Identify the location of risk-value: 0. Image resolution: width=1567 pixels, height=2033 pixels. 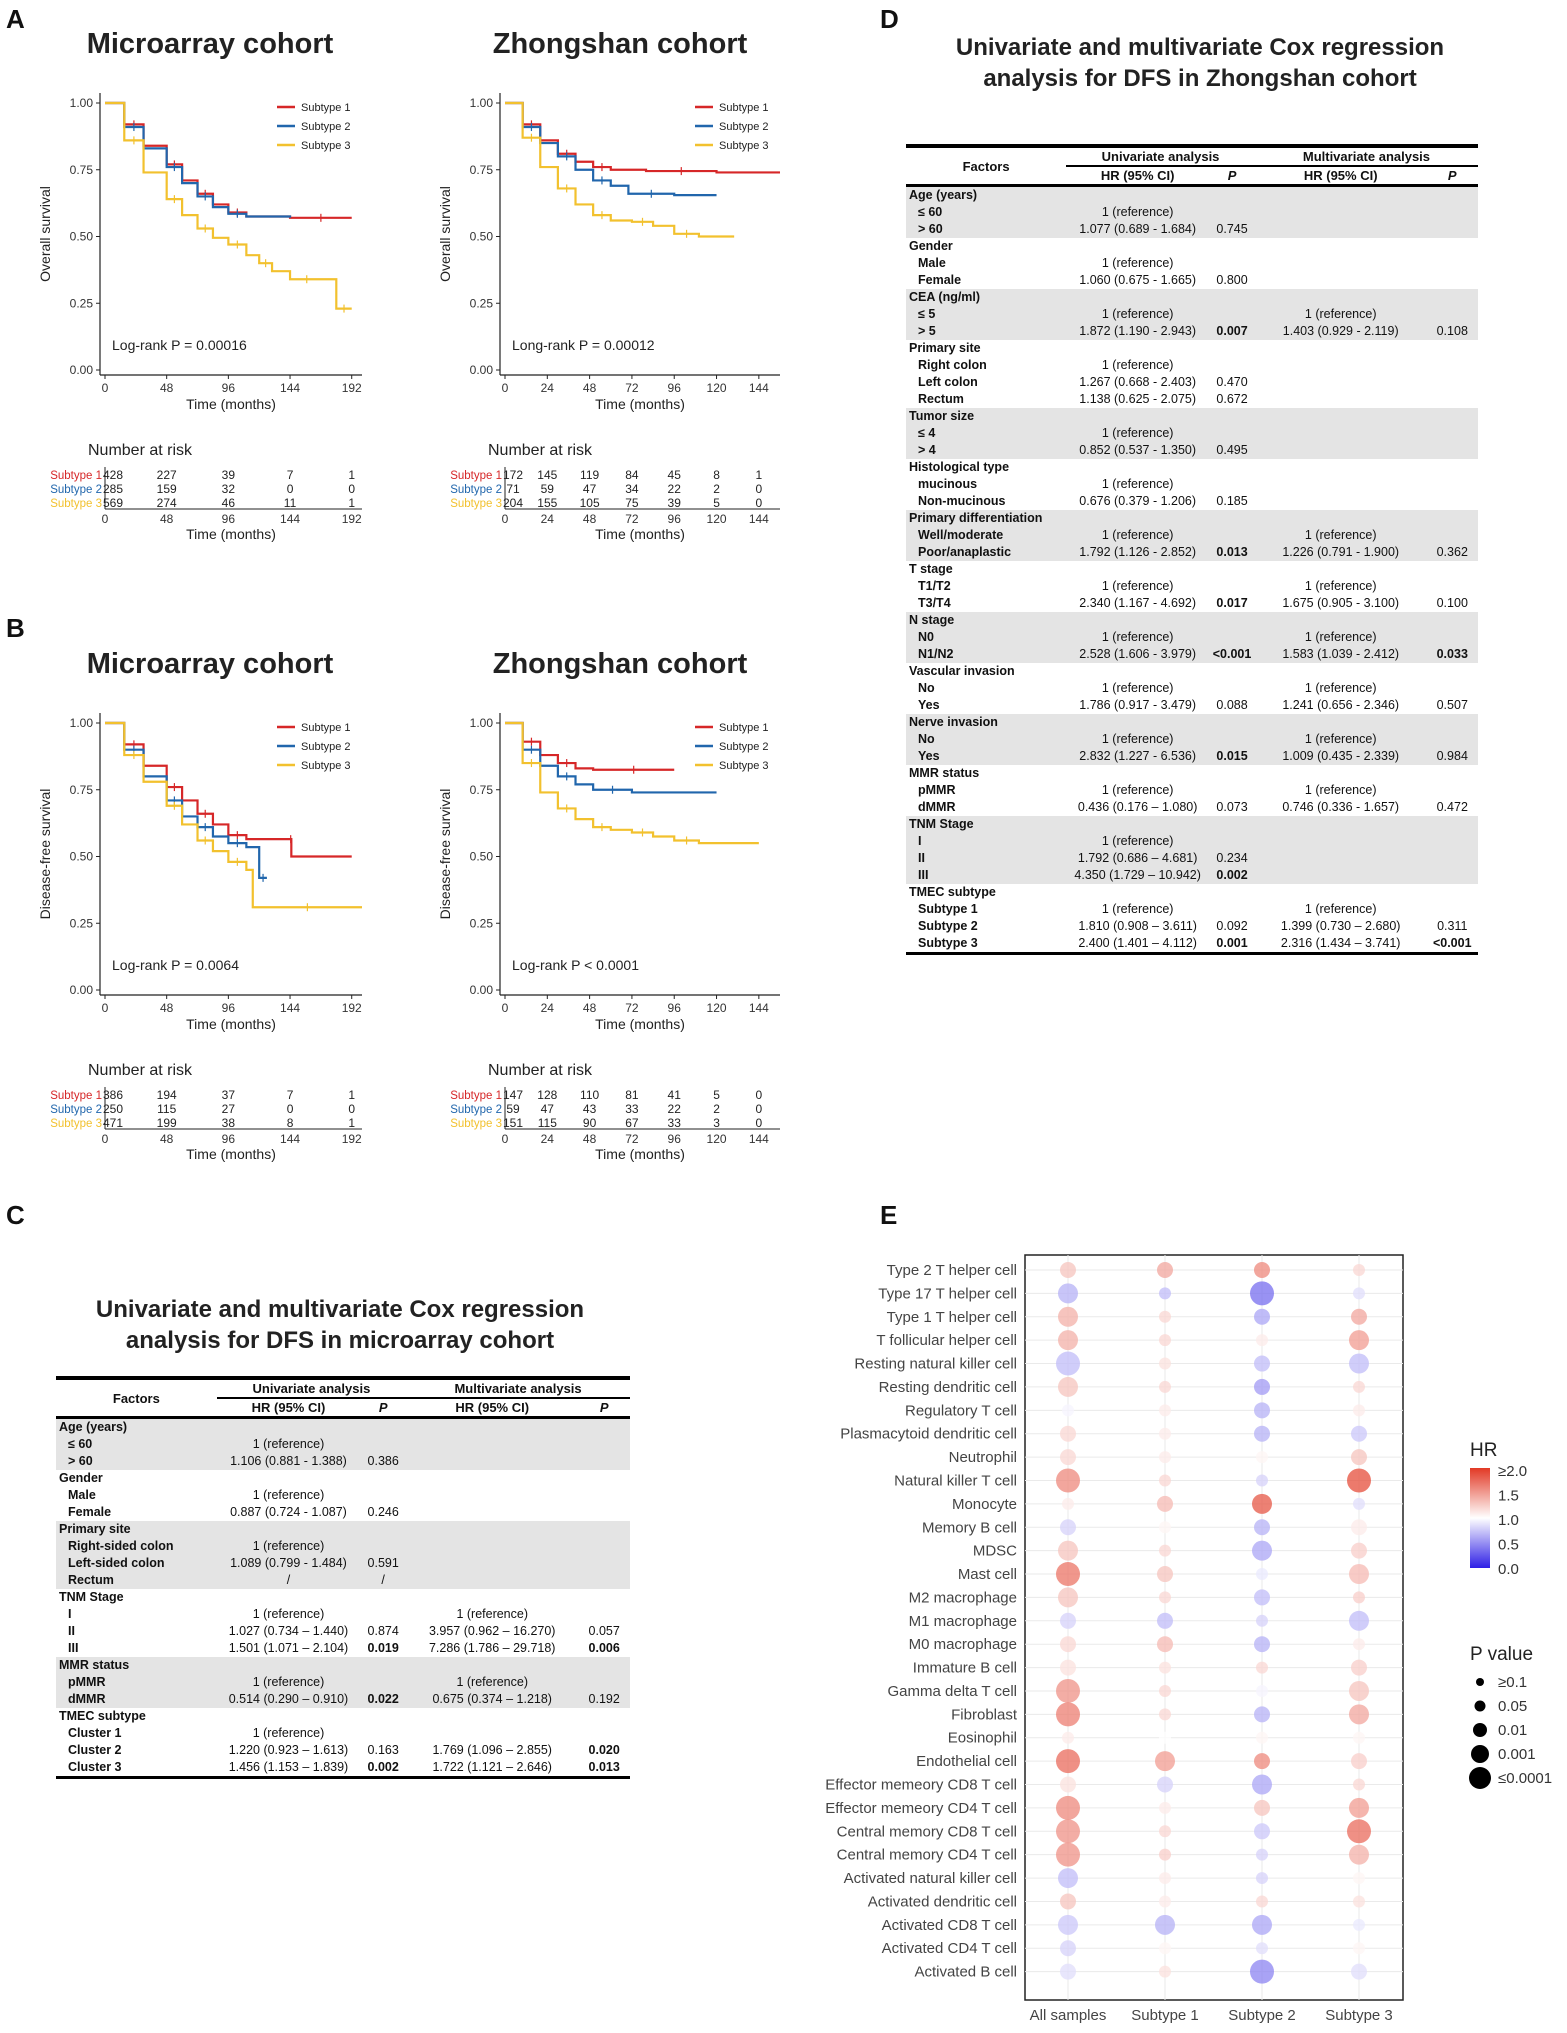
(351, 489).